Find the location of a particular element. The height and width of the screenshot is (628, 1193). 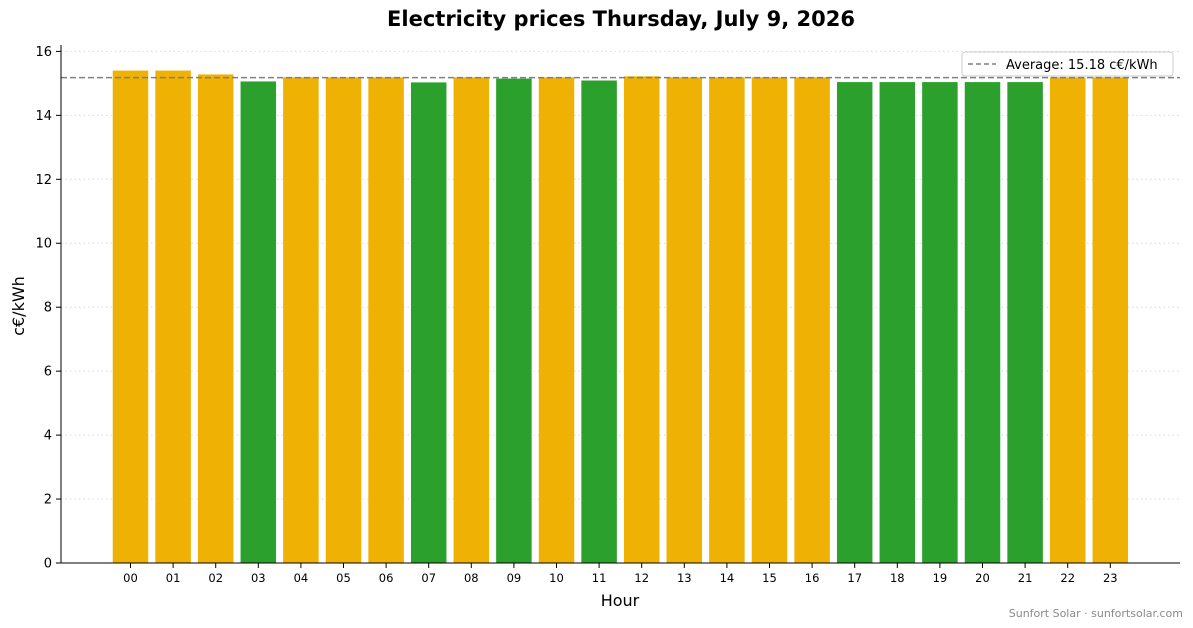

legend-box is located at coordinates (1067, 64).